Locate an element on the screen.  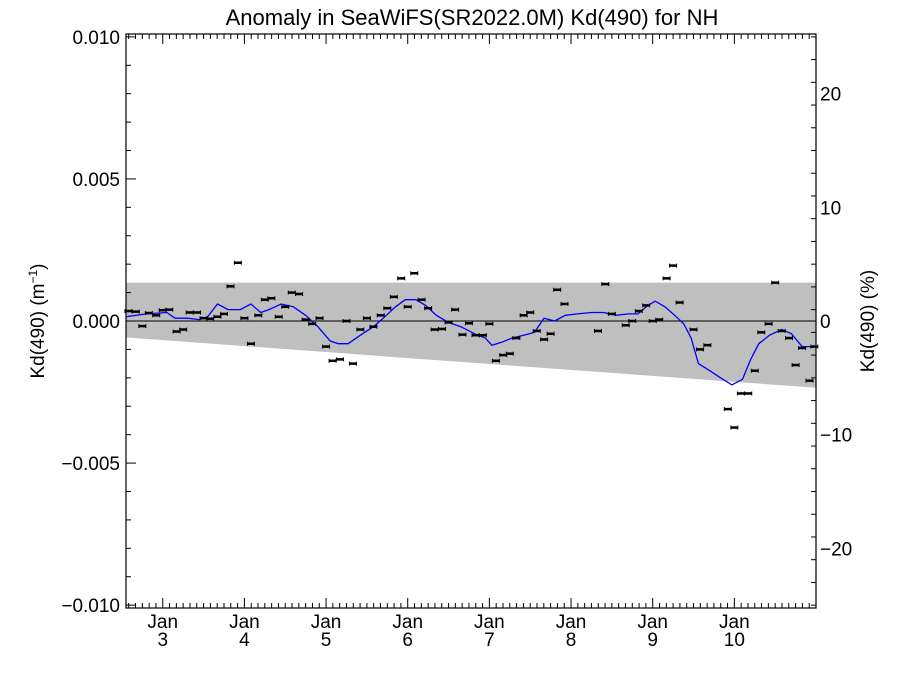
y-axis-left-label-main: Kd(490) (m is located at coordinates (38, 330).